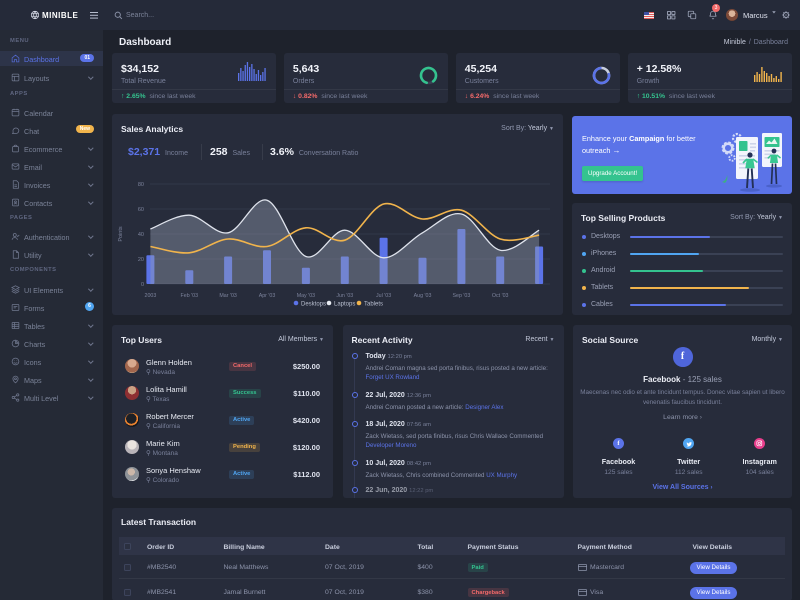 The height and width of the screenshot is (600, 800). I want to click on svg-text: Jun '03, so click(344, 296).